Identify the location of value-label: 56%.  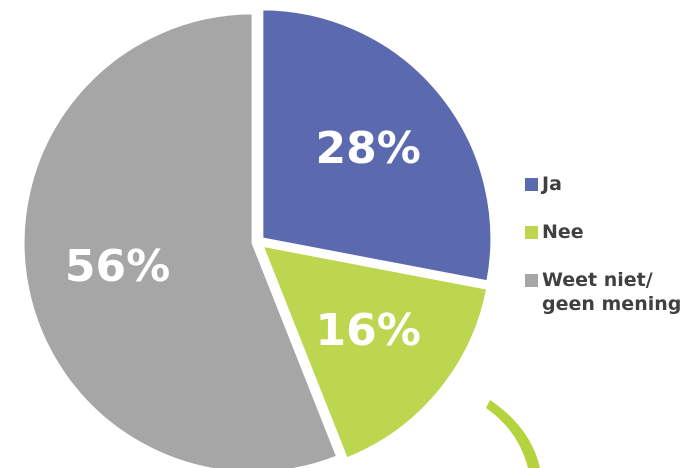
(117, 266).